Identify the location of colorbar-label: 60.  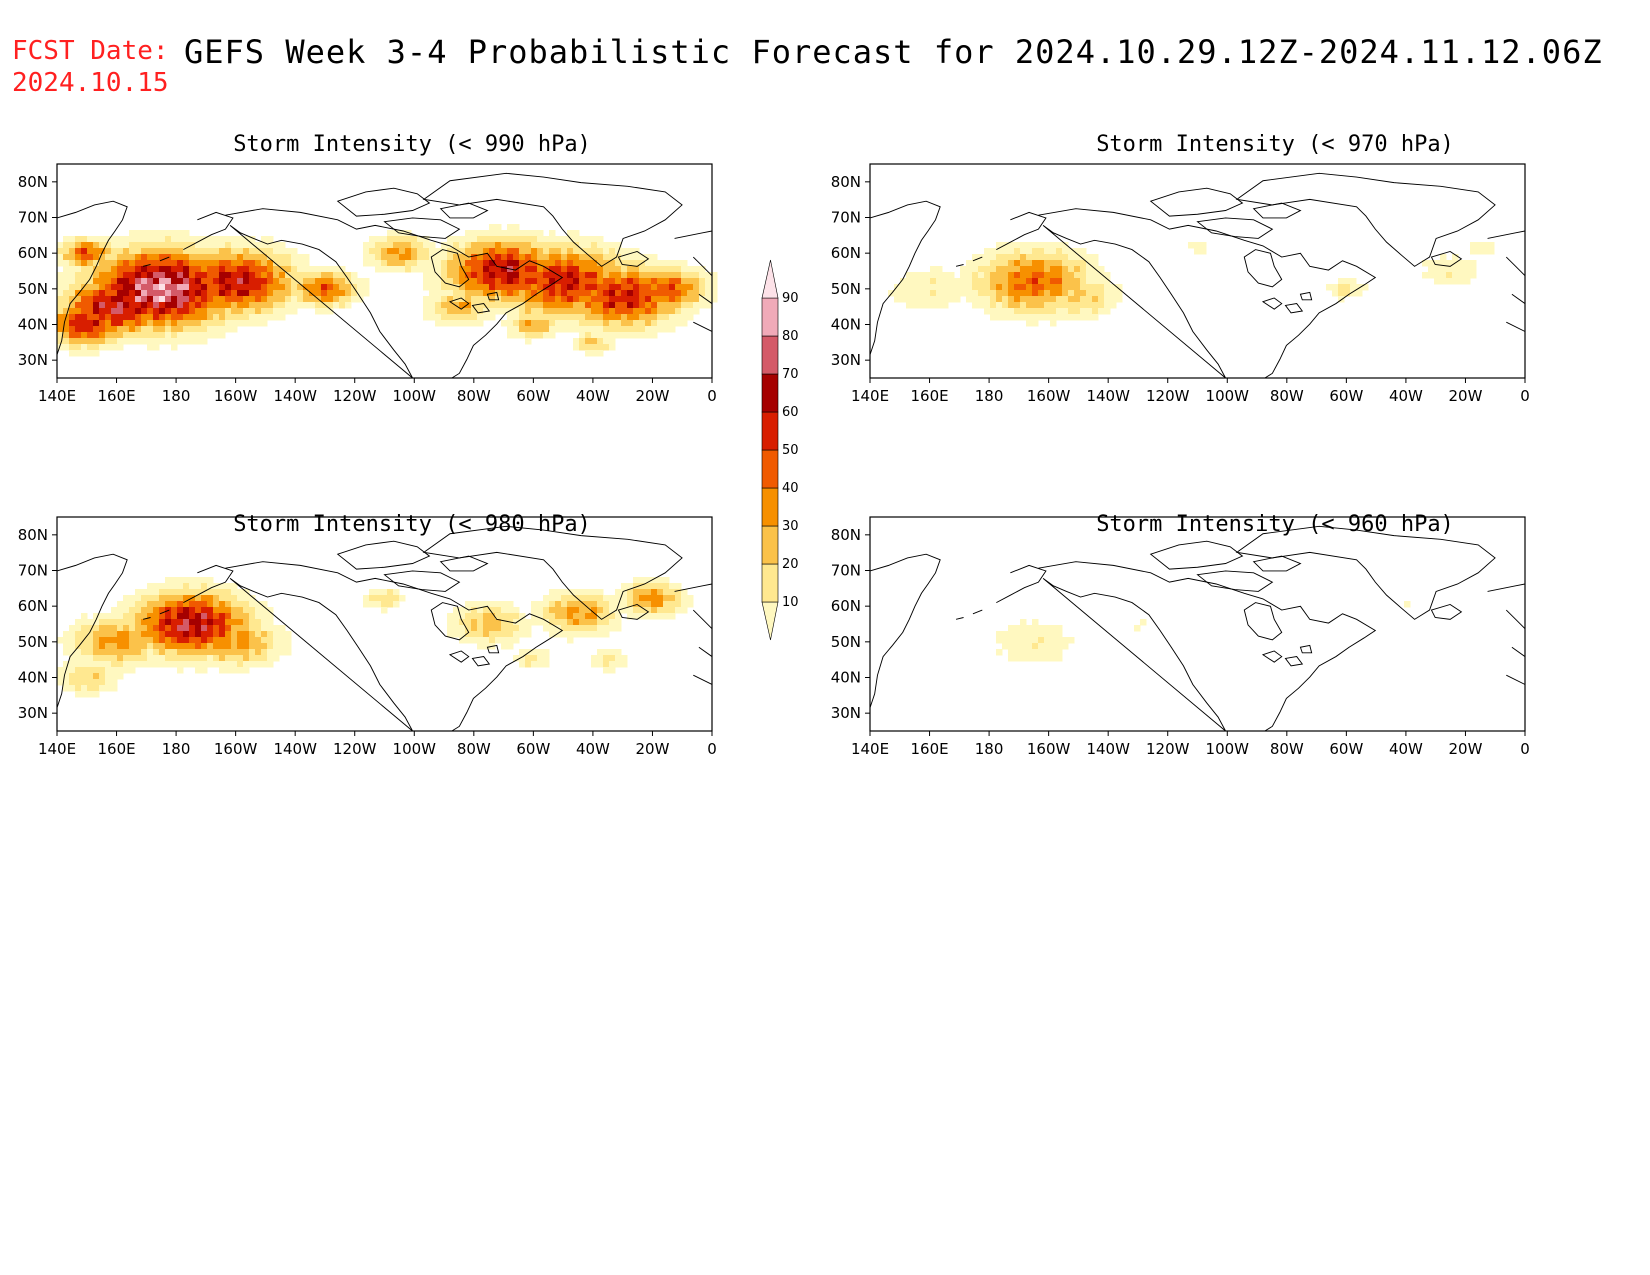
(790, 412).